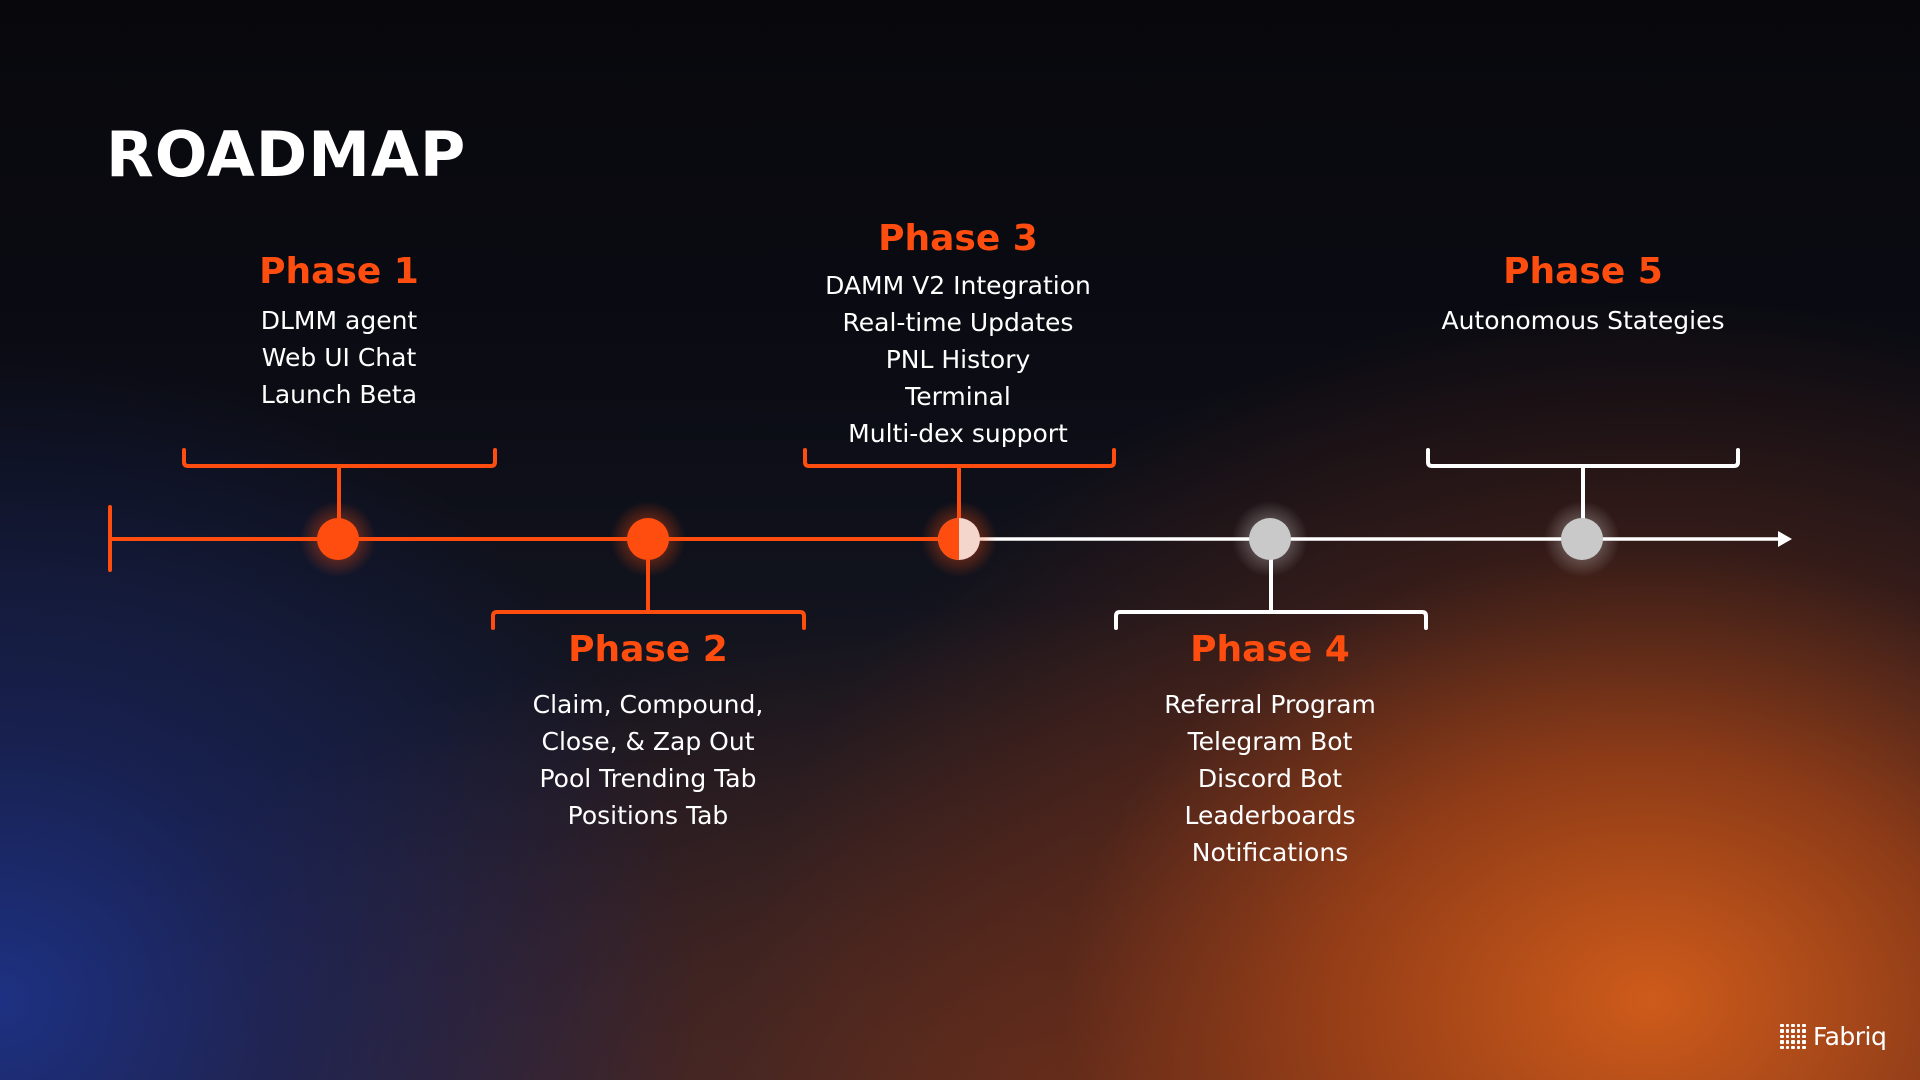  I want to click on list-item: DLMM agent, so click(339, 320).